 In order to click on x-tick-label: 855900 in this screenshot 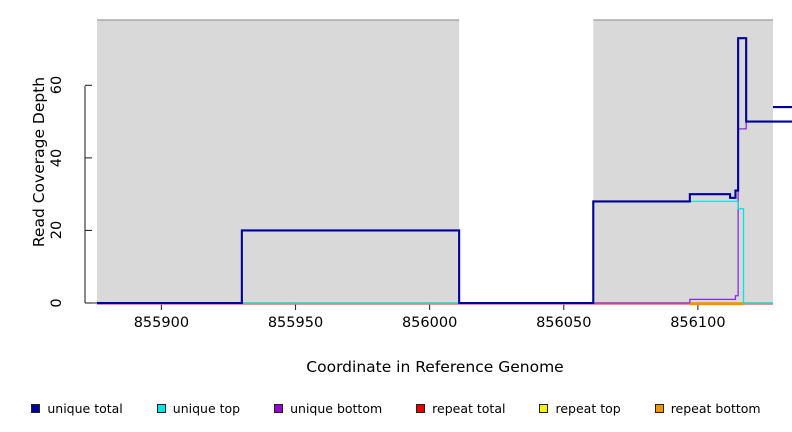, I will do `click(161, 323)`.